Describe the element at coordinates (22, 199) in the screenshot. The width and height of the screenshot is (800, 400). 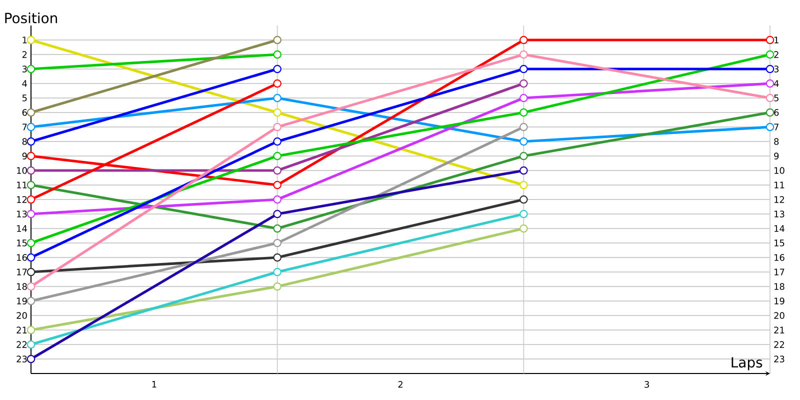
I see `y-tick-label: 12` at that location.